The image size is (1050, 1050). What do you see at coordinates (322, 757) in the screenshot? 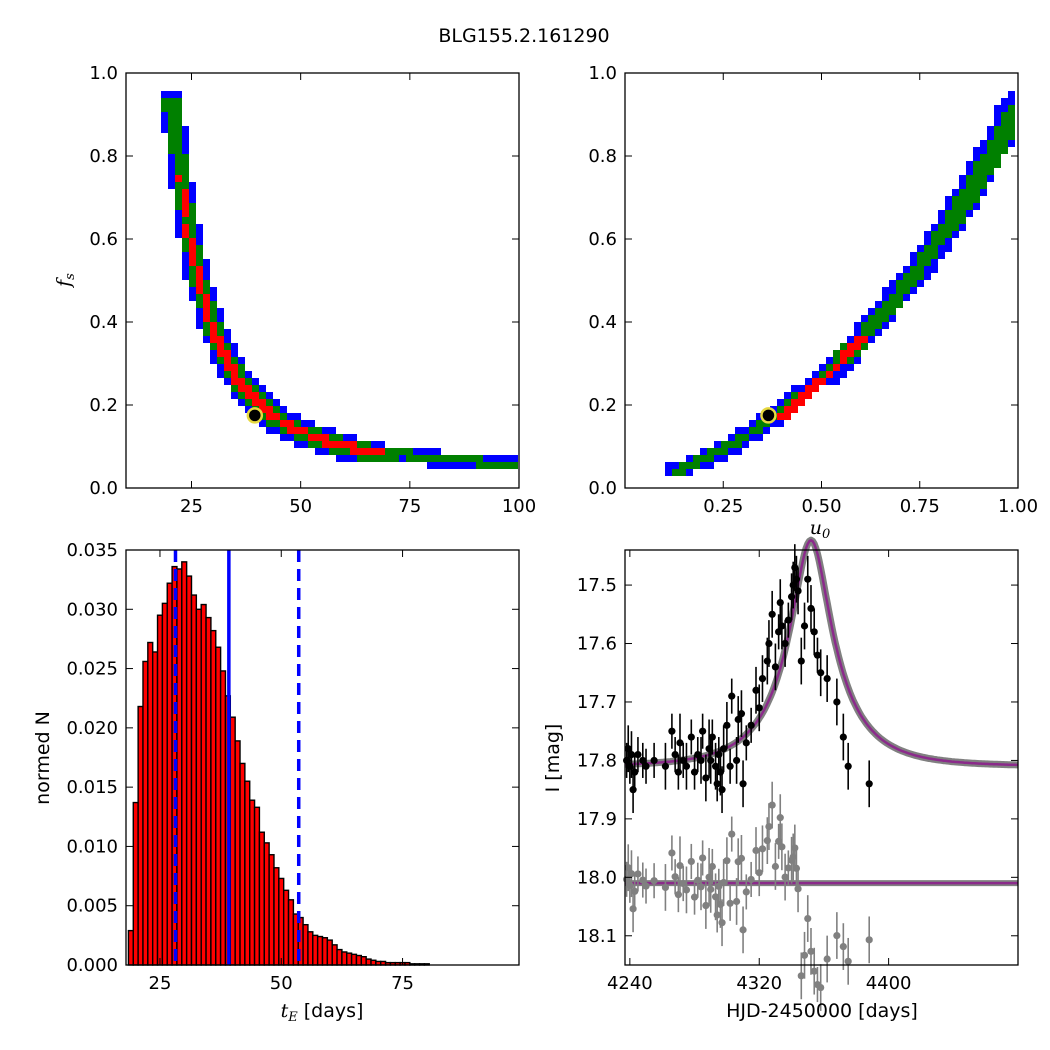
I see `te-histogram-axes-frame` at bounding box center [322, 757].